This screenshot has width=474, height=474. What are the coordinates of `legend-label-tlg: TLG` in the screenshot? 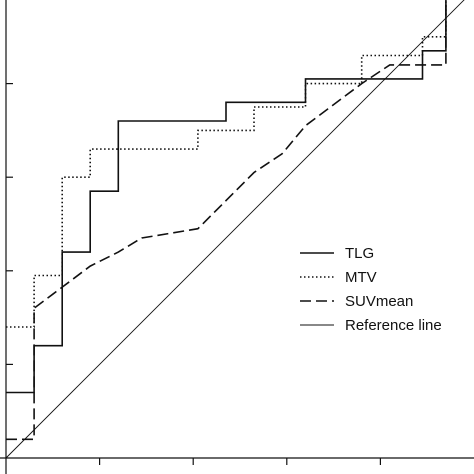 It's located at (359, 253).